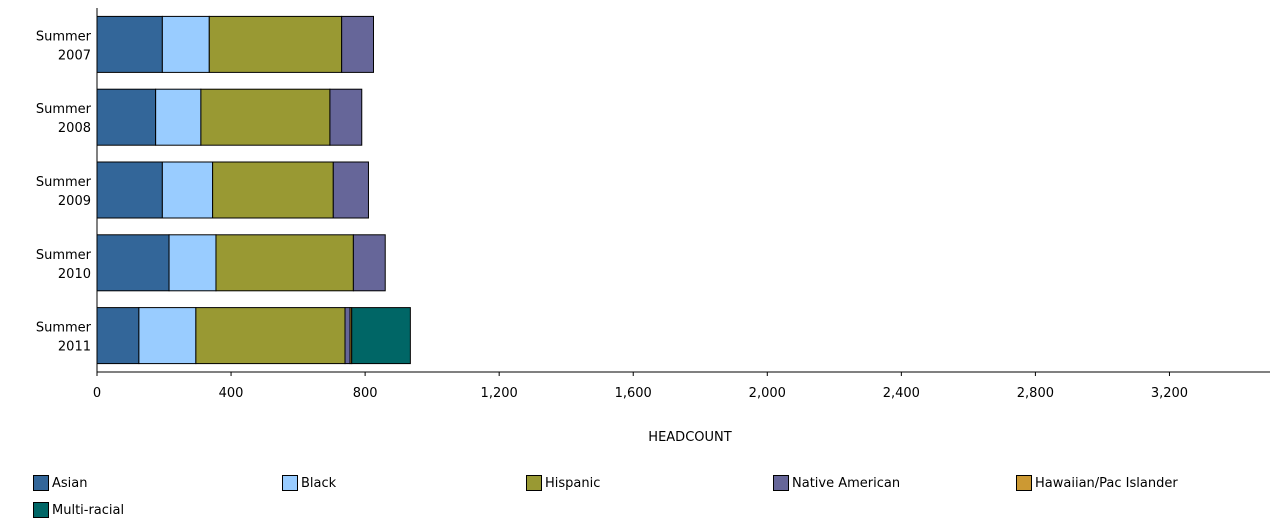  What do you see at coordinates (767, 393) in the screenshot?
I see `x-tick-label: 2,000` at bounding box center [767, 393].